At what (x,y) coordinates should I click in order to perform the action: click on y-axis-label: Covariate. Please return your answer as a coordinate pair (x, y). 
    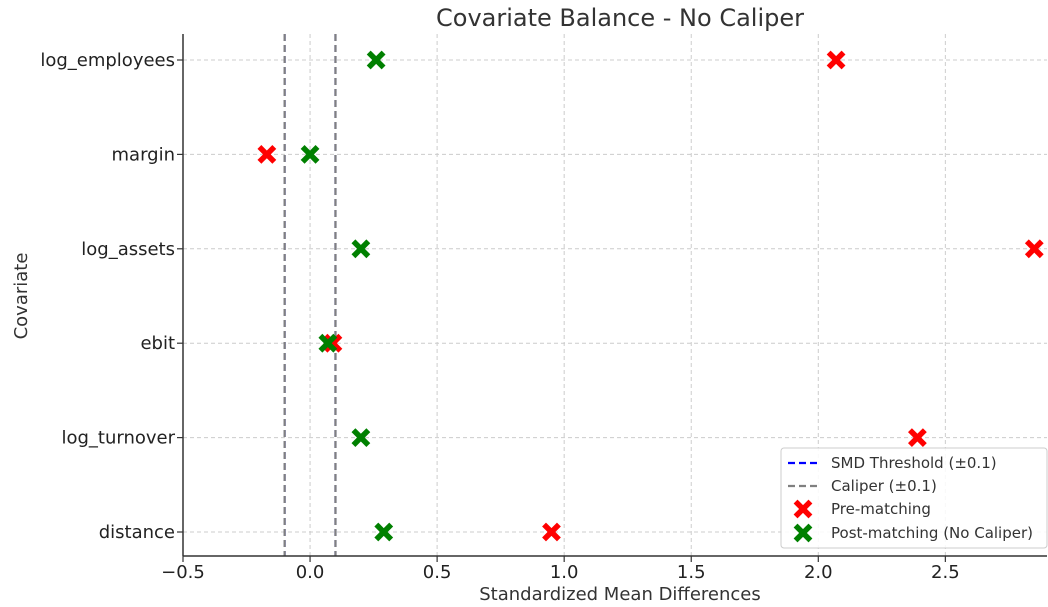
    Looking at the image, I should click on (21, 296).